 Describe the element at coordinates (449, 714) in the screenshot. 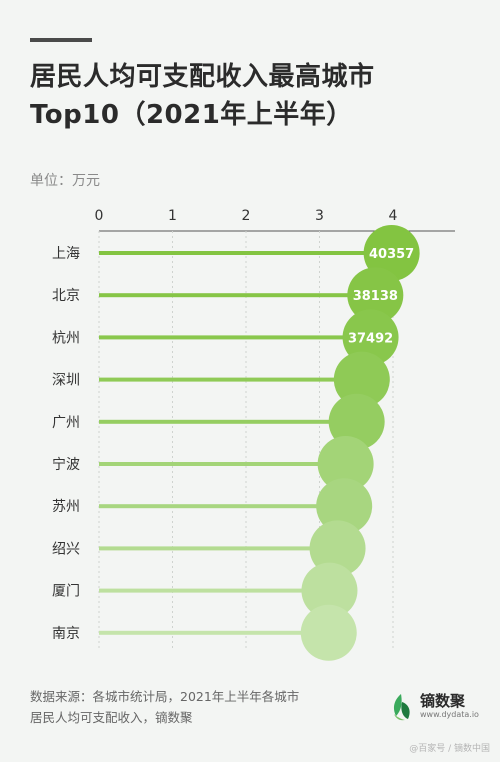

I see `brand-url: www.dydata.io` at that location.